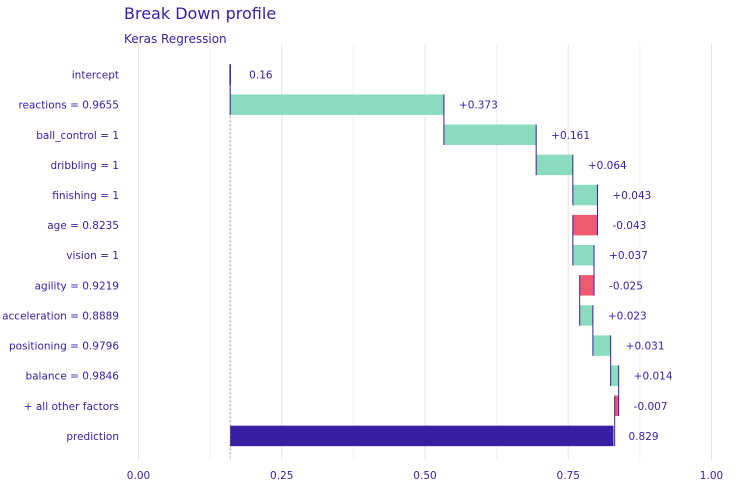  Describe the element at coordinates (261, 76) in the screenshot. I see `data-label: 0.16` at that location.